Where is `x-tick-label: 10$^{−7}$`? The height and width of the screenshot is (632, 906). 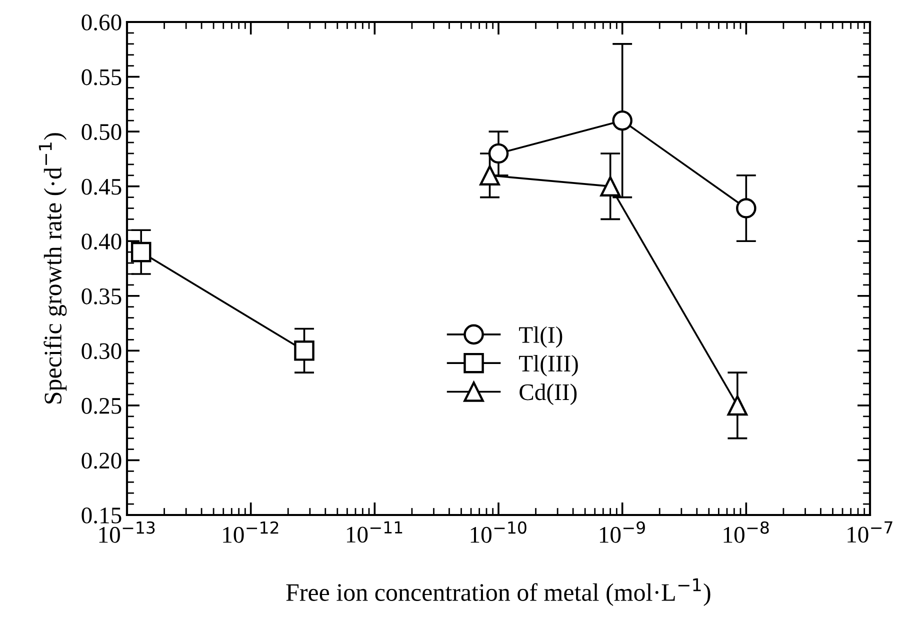 x-tick-label: 10$^{−7}$ is located at coordinates (870, 532).